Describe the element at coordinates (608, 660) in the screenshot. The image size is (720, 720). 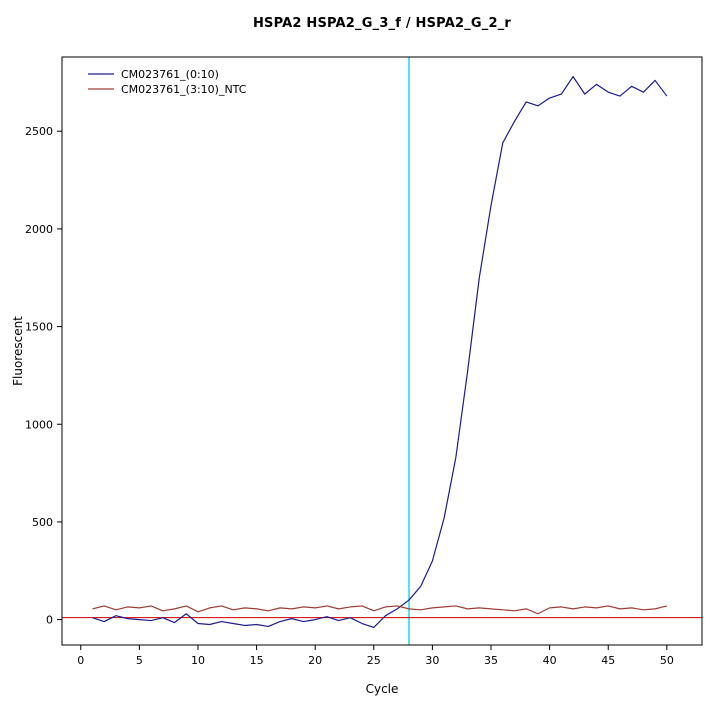
I see `x-tick-label: 45` at that location.